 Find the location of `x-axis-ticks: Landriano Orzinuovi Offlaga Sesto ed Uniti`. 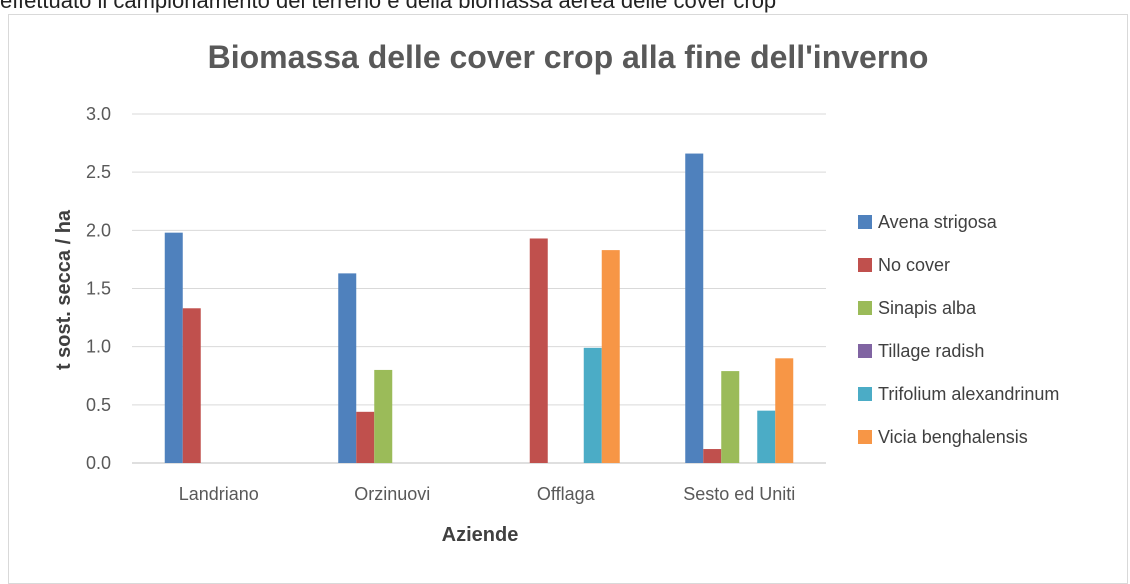

x-axis-ticks: Landriano Orzinuovi Offlaga Sesto ed Uniti is located at coordinates (487, 494).